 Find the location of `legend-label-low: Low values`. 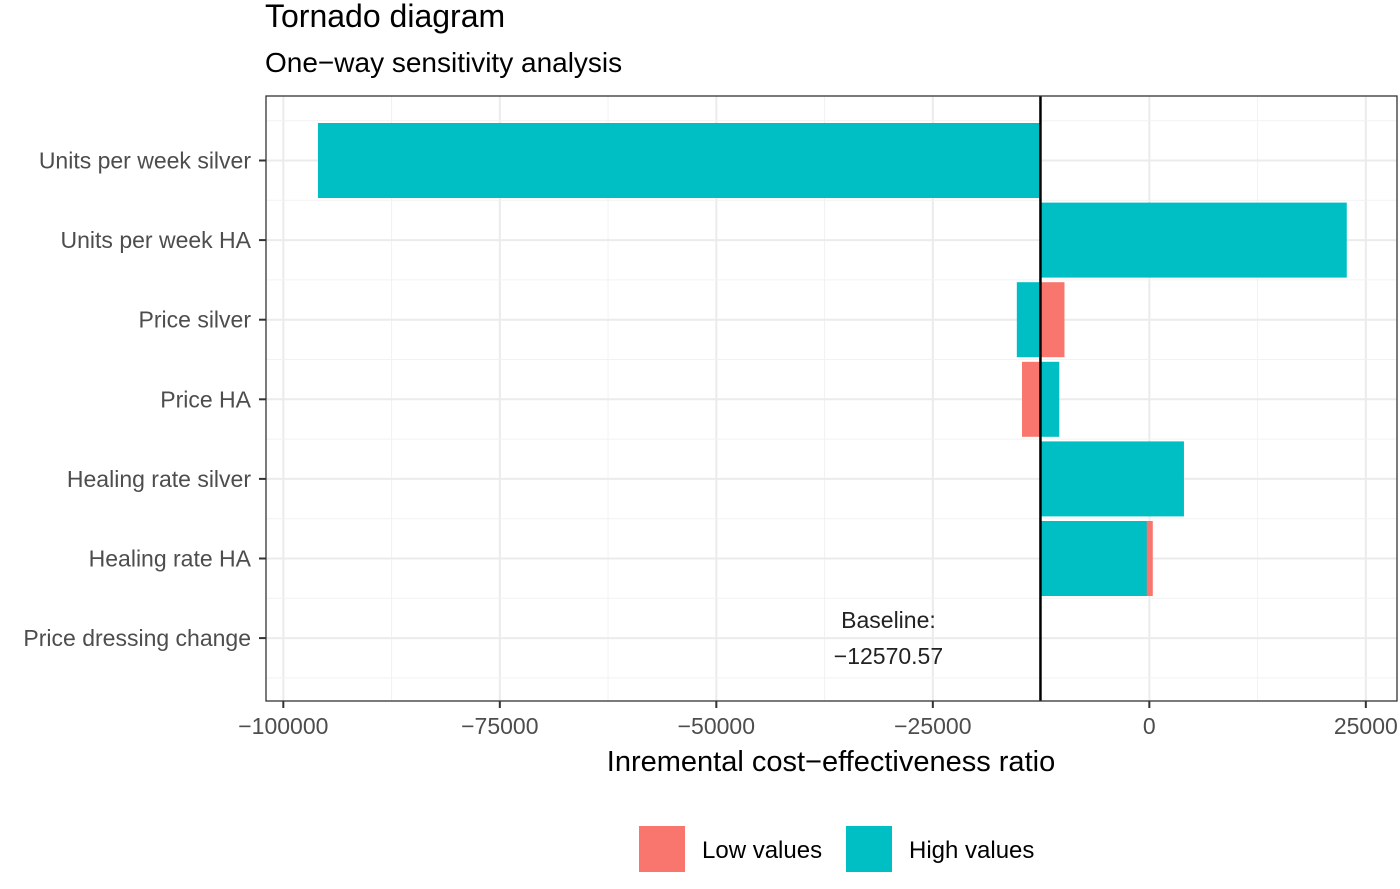

legend-label-low: Low values is located at coordinates (762, 850).